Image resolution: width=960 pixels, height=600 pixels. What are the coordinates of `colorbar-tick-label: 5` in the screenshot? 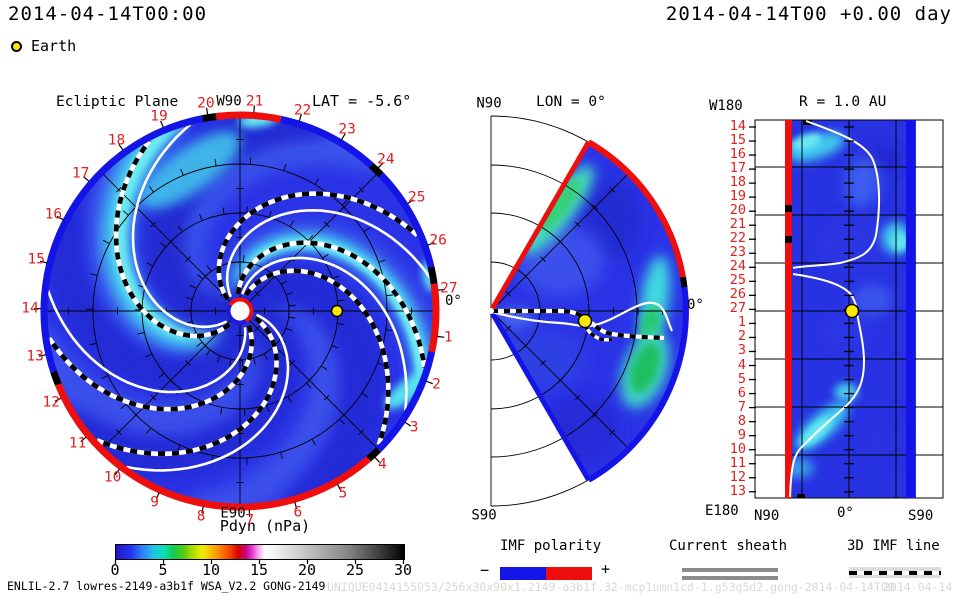 It's located at (163, 570).